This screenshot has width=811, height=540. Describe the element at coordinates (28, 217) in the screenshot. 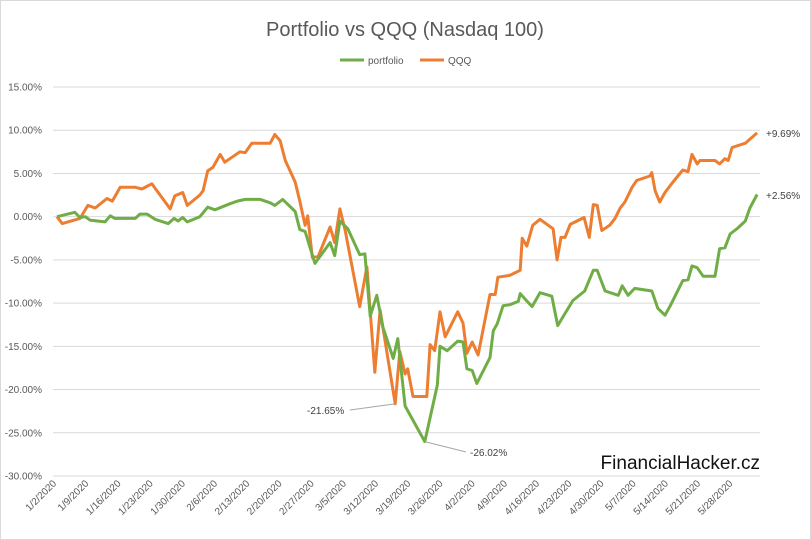

I see `y-tick-label: 0.00%` at that location.